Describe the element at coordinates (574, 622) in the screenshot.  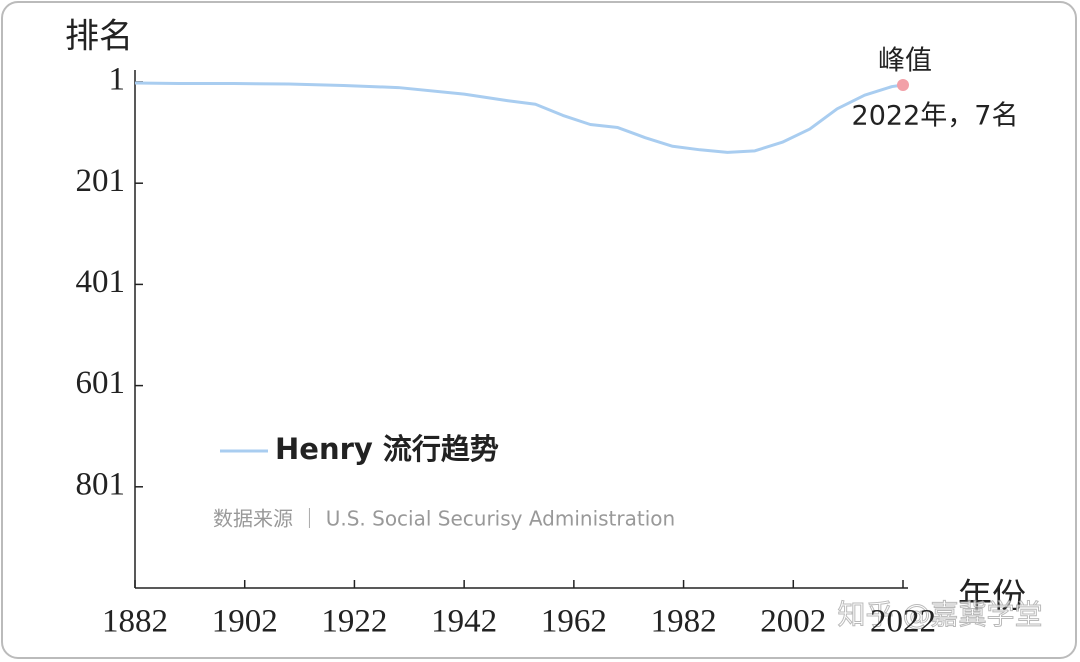
I see `x-tick-label: 1962` at that location.